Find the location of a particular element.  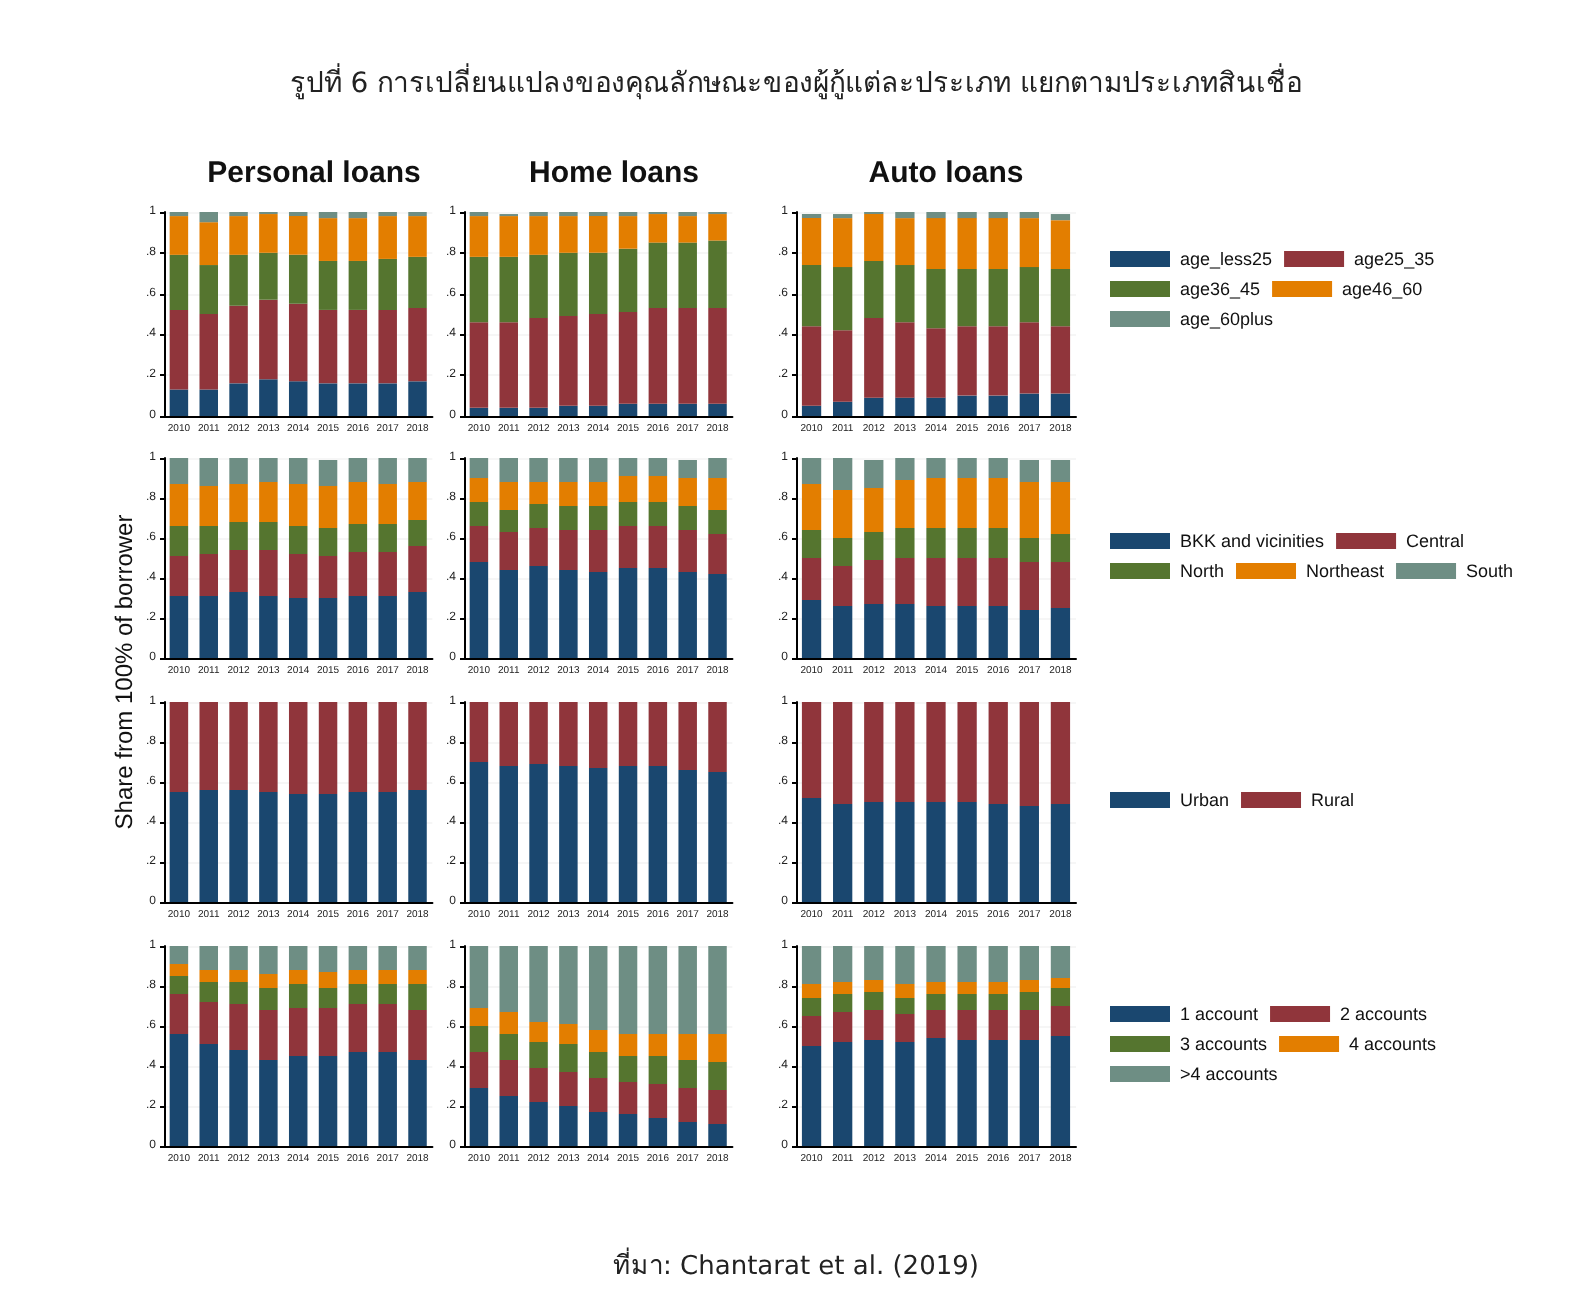

legend-label: Rural is located at coordinates (1333, 800).